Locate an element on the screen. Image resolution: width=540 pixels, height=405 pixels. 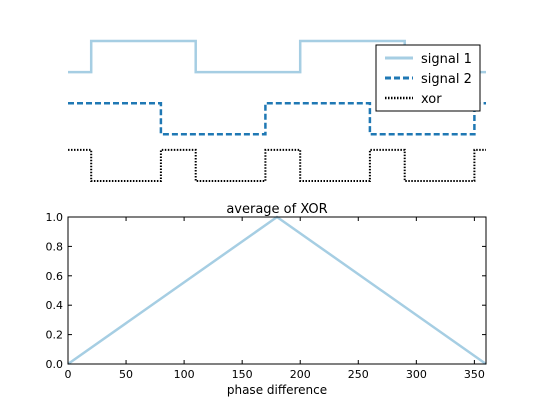
y-tick-label-0.2: 0.2 is located at coordinates (55, 335).